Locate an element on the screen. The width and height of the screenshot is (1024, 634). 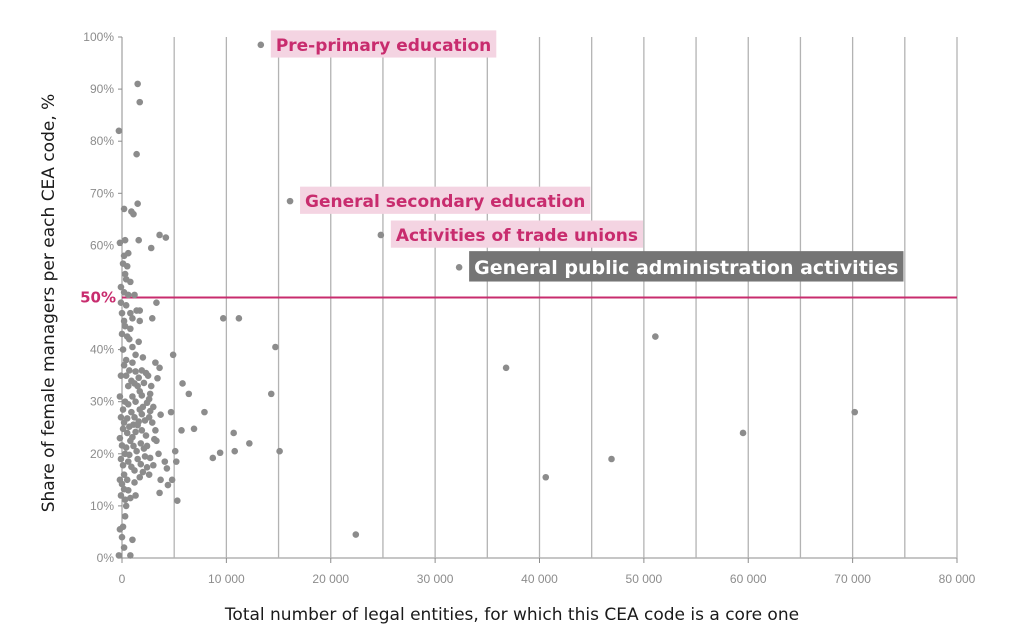
y-tick-label: 60% is located at coordinates (102, 245).